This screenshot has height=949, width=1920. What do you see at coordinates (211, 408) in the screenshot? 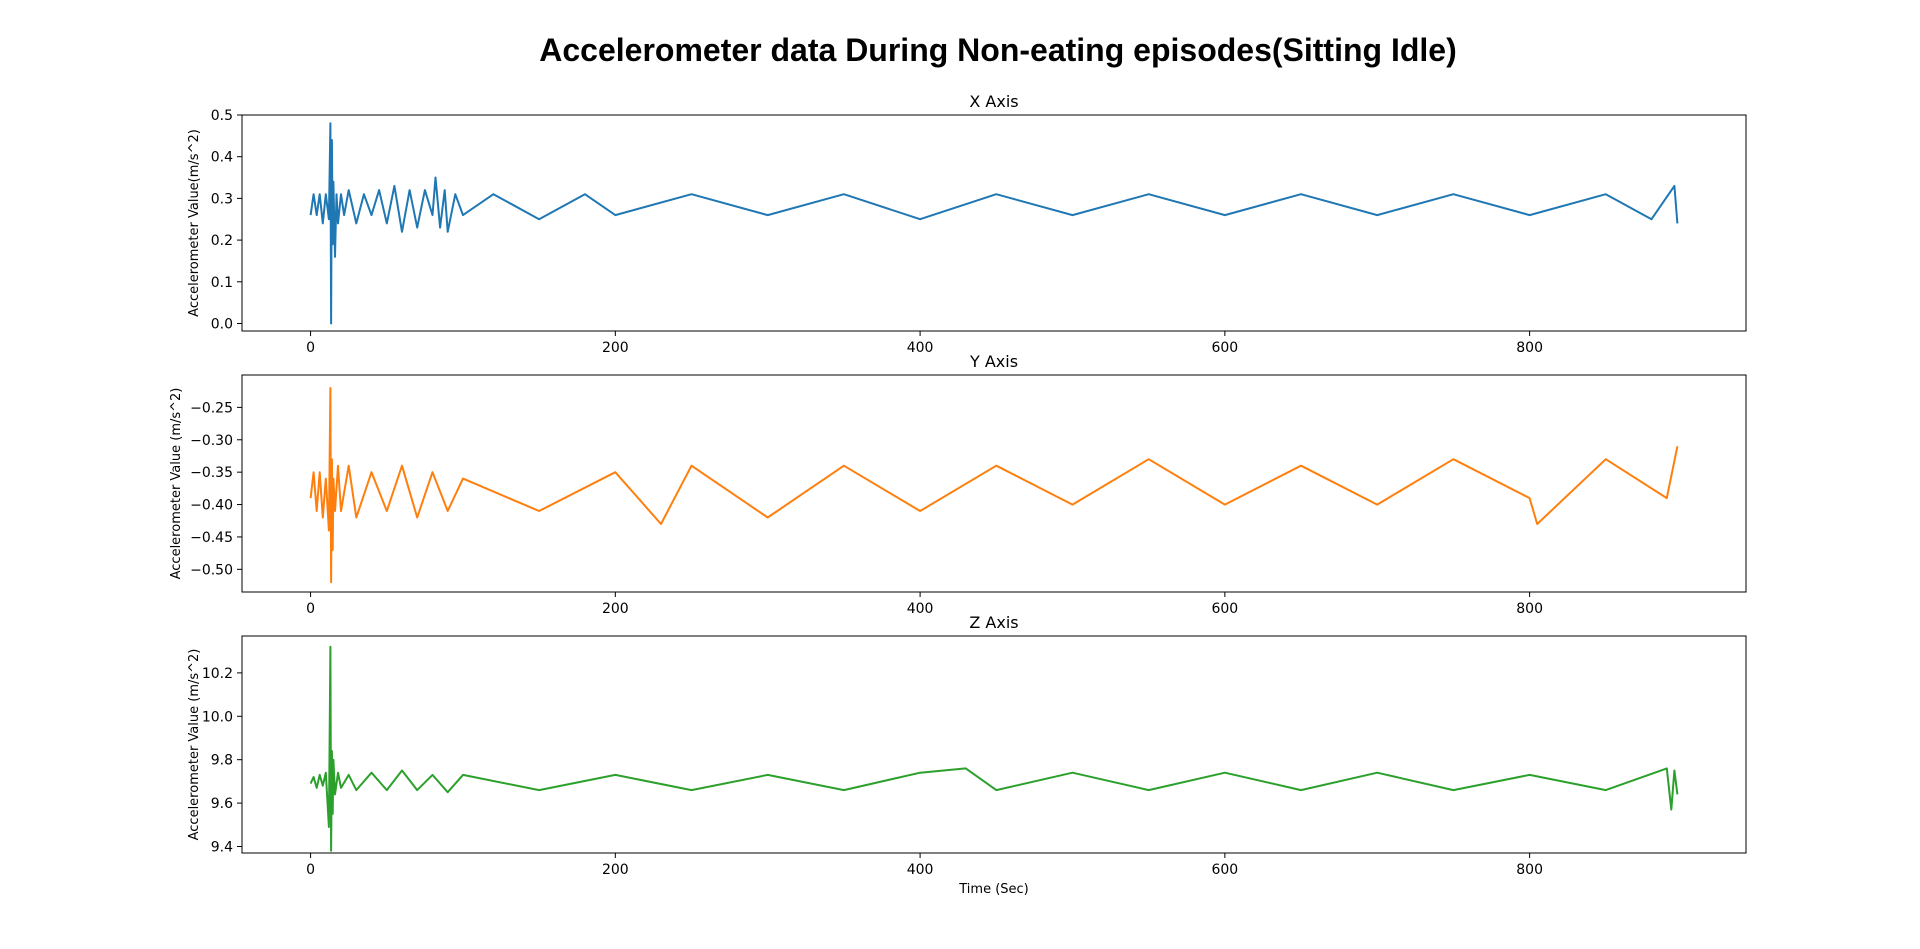
I see `y-tick-label: −0.25` at bounding box center [211, 408].